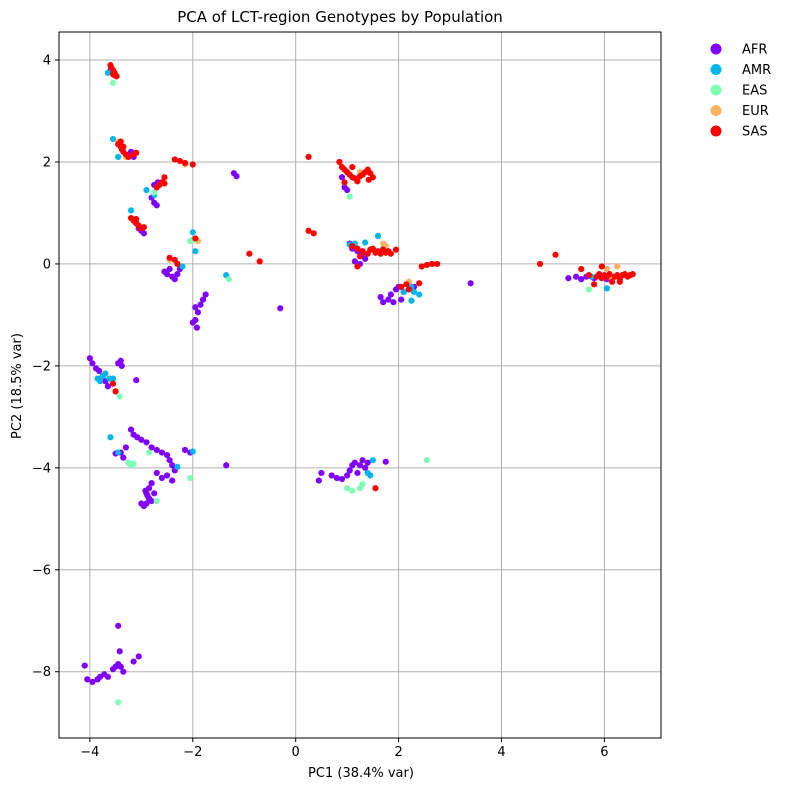  Describe the element at coordinates (361, 773) in the screenshot. I see `x-axis-label: PC1 (38.4% var)` at that location.